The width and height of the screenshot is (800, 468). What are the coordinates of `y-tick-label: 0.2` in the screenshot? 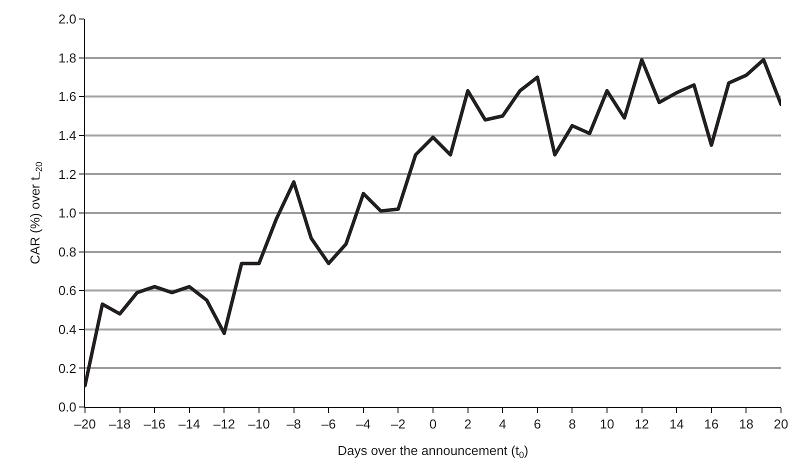 It's located at (67, 368).